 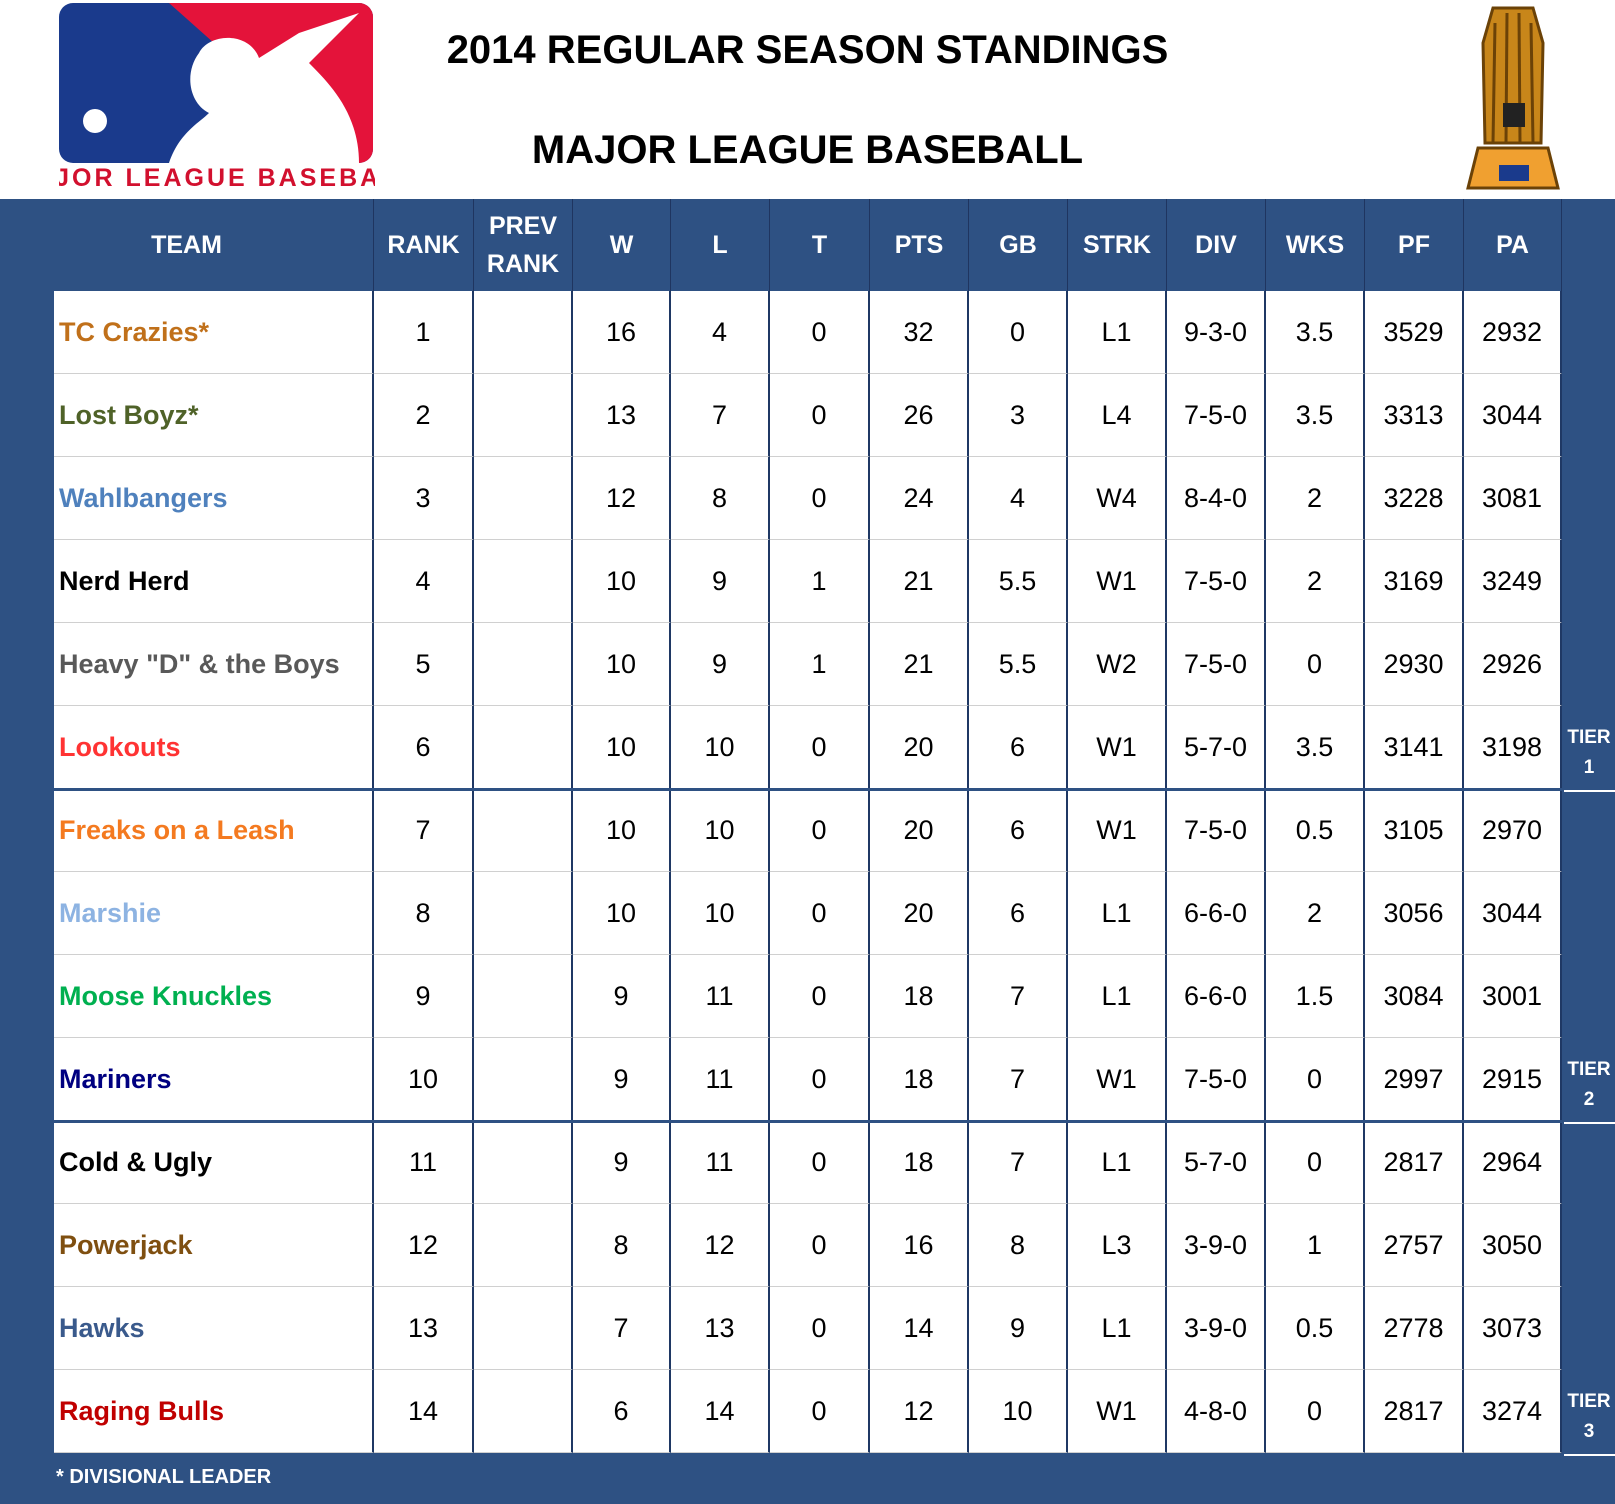 I want to click on column-header: STRK, so click(x=1117, y=245).